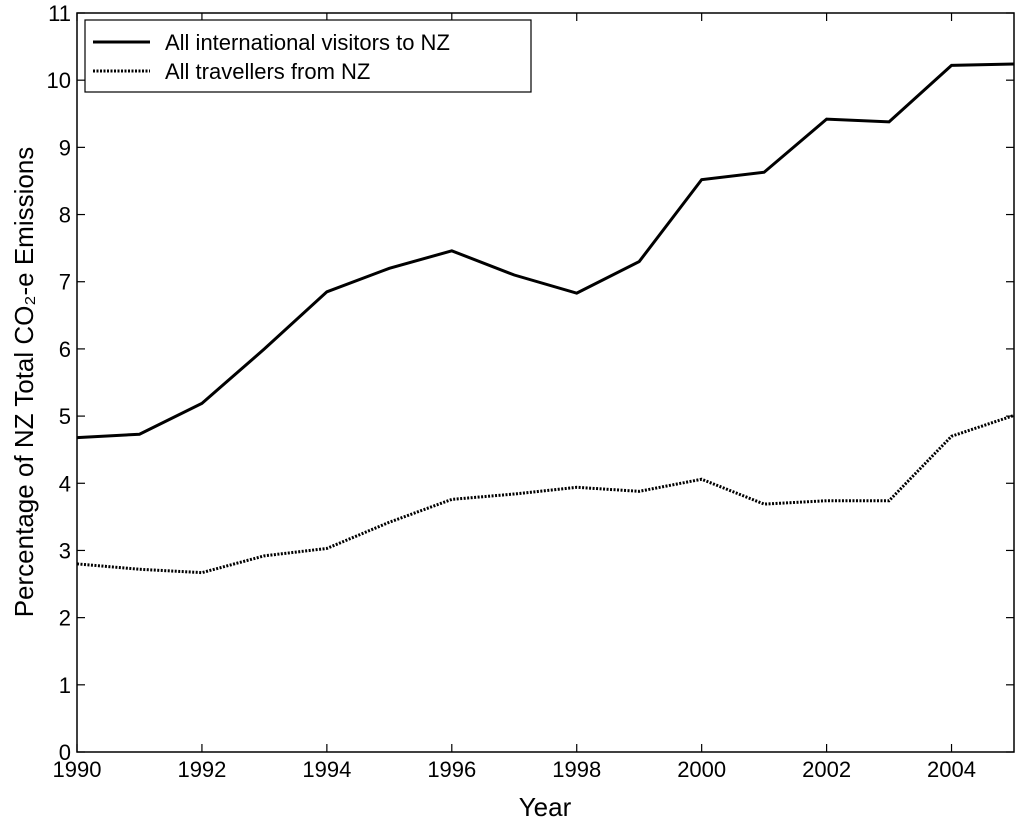 This screenshot has width=1017, height=826. I want to click on y-tick-label: 6, so click(65, 349).